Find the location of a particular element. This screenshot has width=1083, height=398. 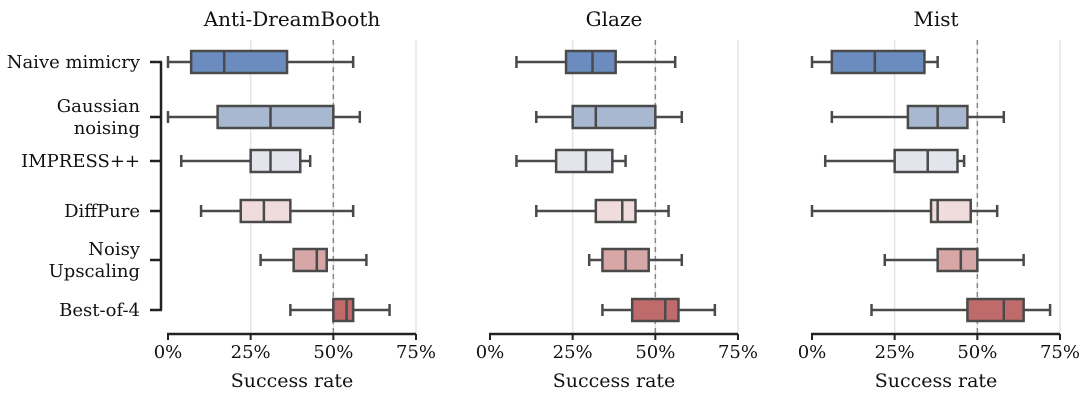

category-label: Noisy is located at coordinates (114, 249).